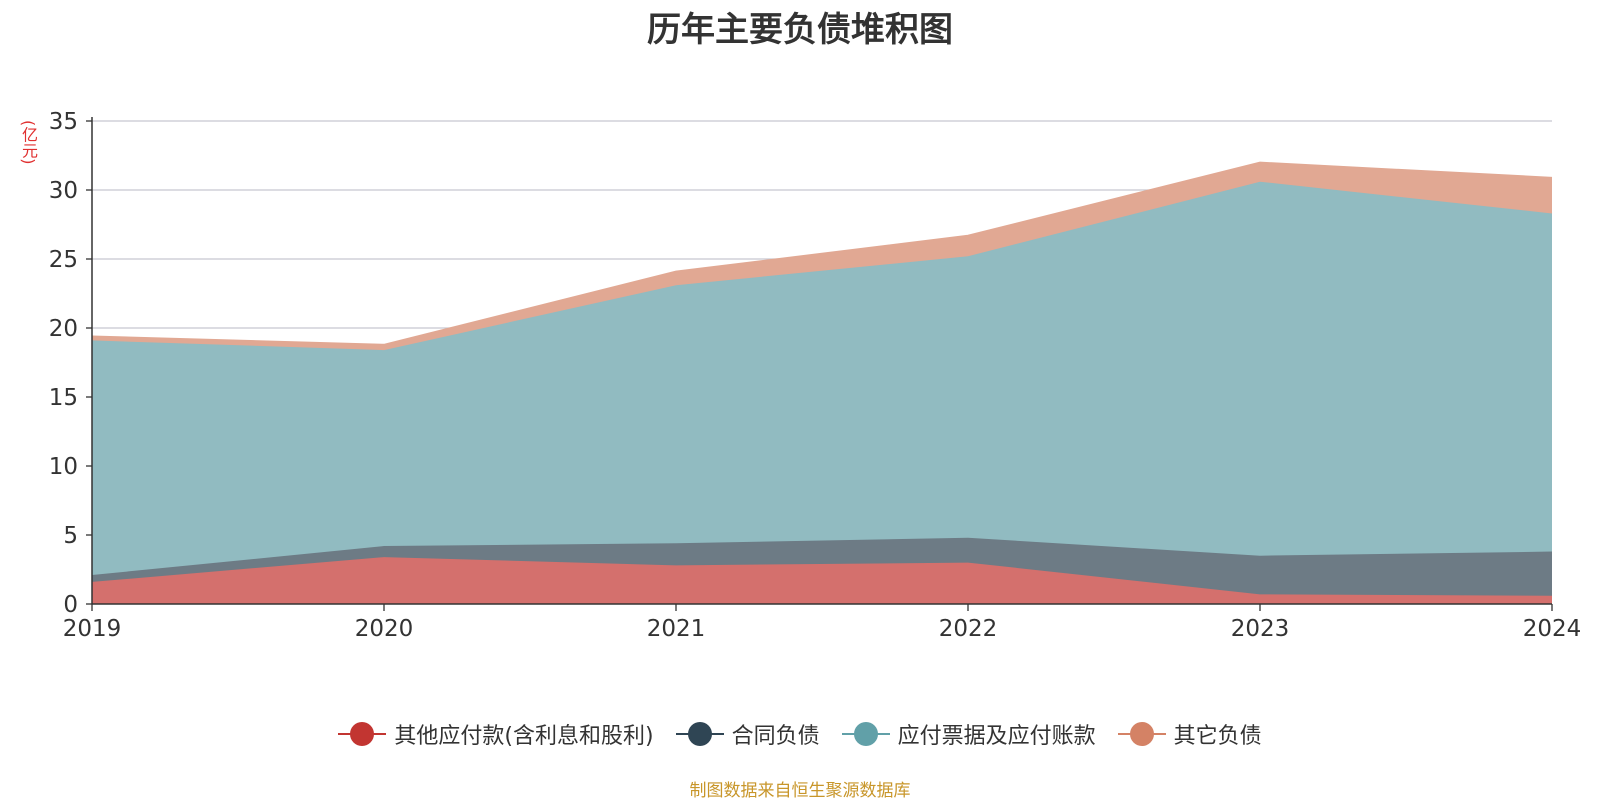 This screenshot has width=1600, height=801. What do you see at coordinates (63, 122) in the screenshot?
I see `y-tick-label: 35` at bounding box center [63, 122].